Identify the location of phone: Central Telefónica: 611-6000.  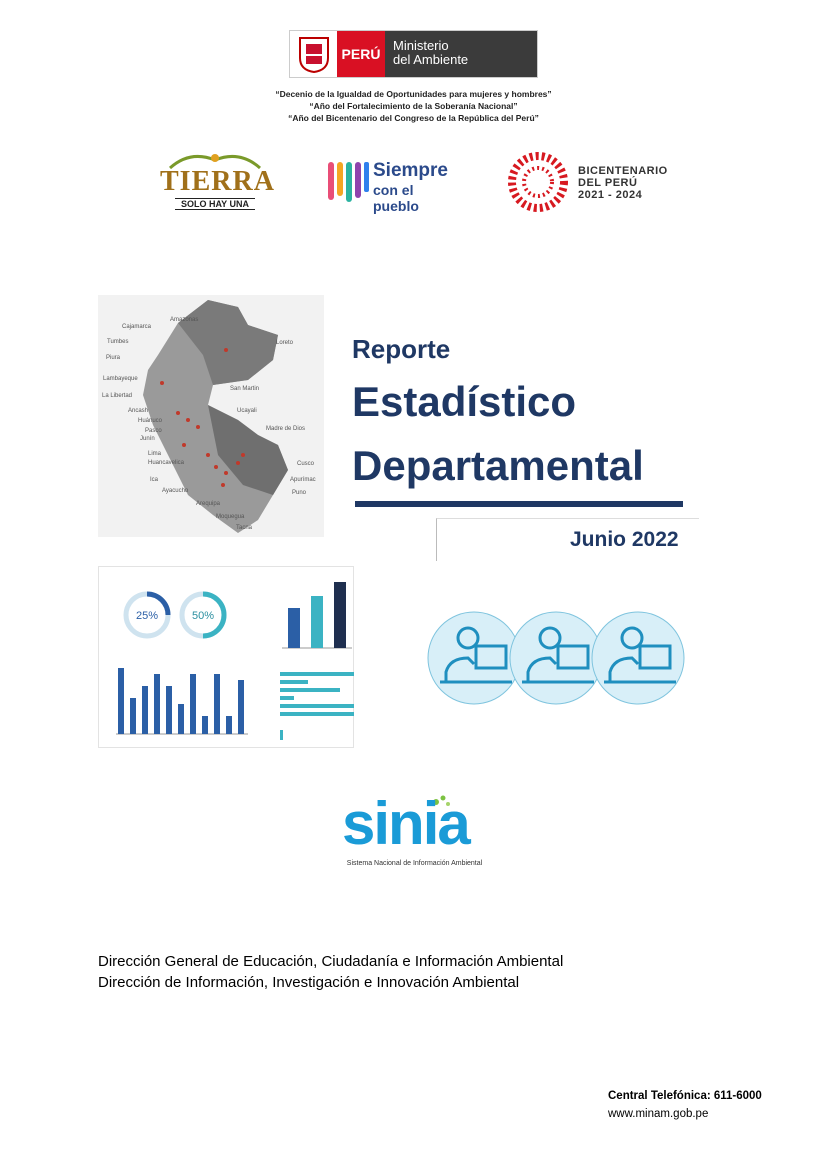
(685, 1096).